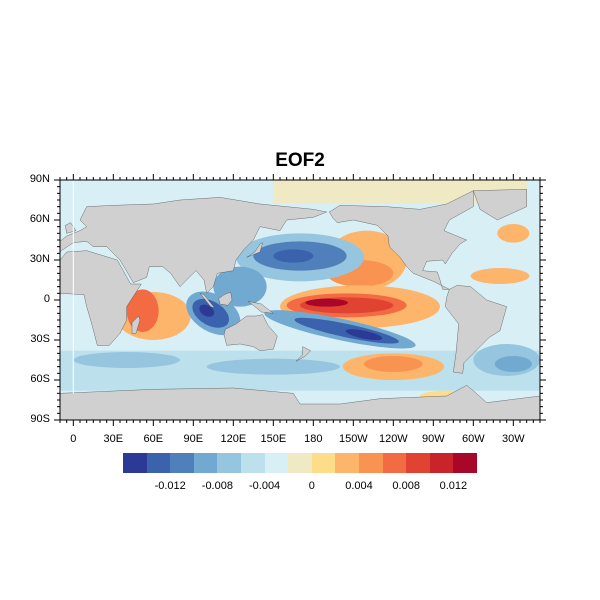 Image resolution: width=600 pixels, height=600 pixels. Describe the element at coordinates (264, 486) in the screenshot. I see `colorbar-label: -0.004` at that location.